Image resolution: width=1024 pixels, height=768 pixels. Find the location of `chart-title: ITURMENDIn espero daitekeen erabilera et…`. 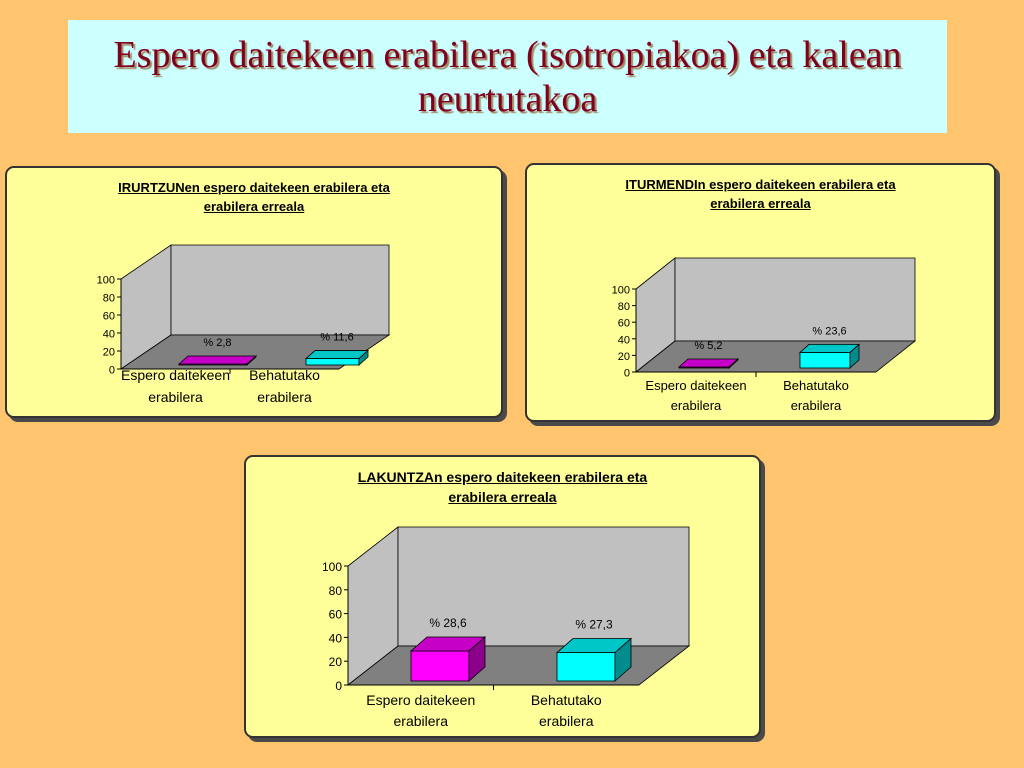

chart-title: ITURMENDIn espero daitekeen erabilera et… is located at coordinates (760, 194).